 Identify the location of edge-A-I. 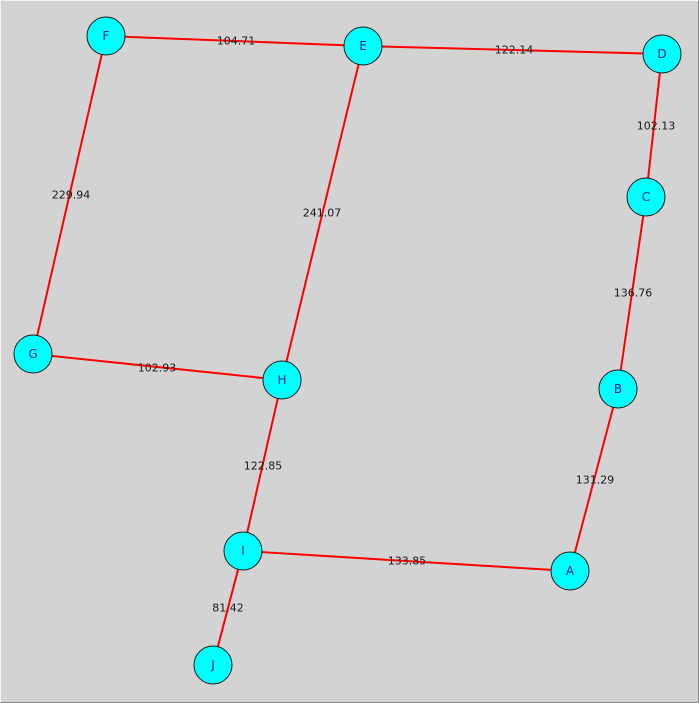
(406, 561).